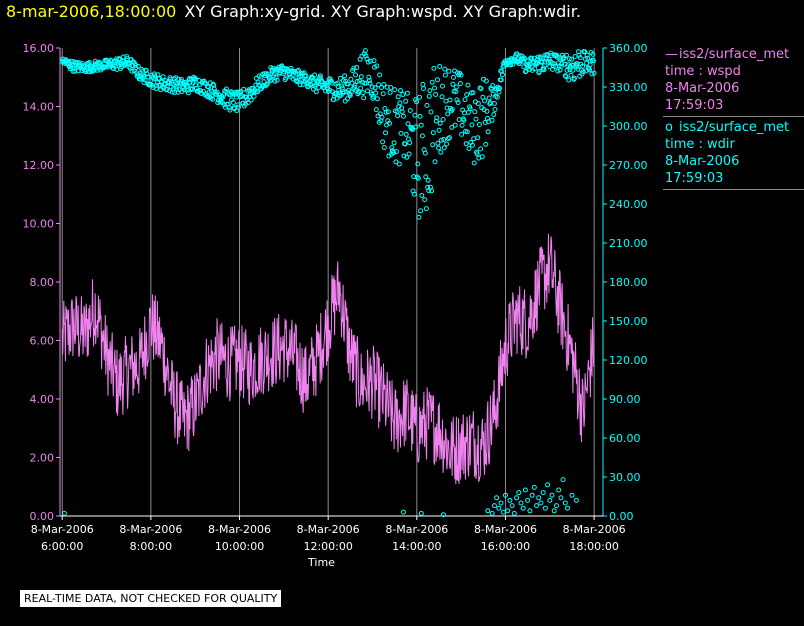  I want to click on left-tick-label: 12.00, so click(39, 165).